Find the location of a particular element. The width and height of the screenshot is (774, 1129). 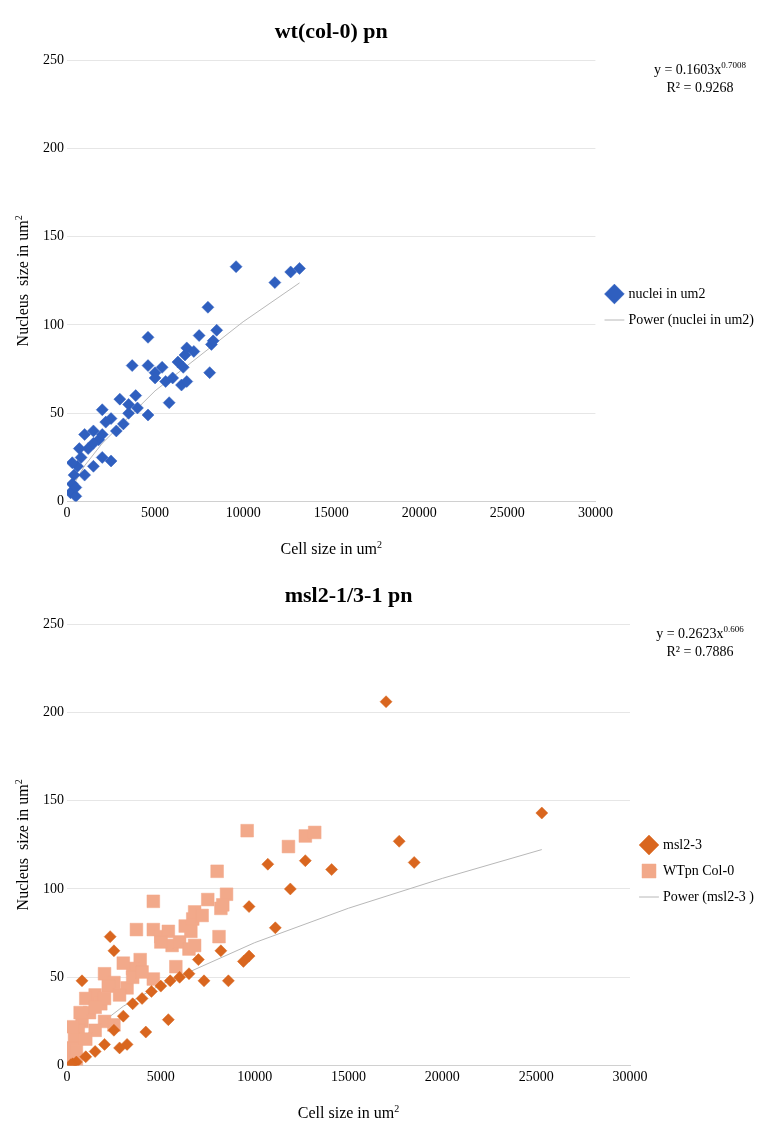

text: R² = 0.7886 is located at coordinates (700, 651).